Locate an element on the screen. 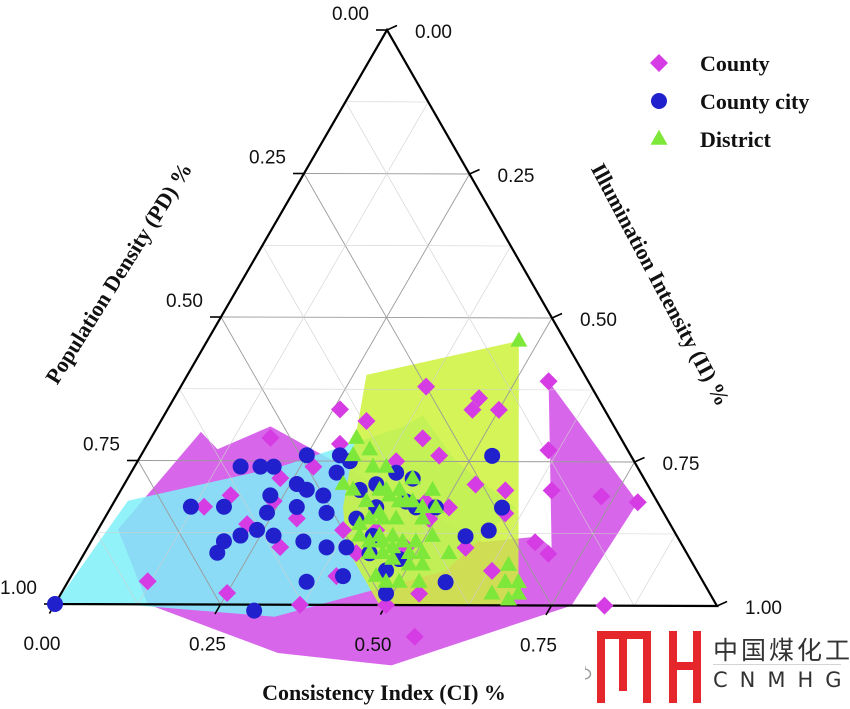 The image size is (850, 709). grid-line is located at coordinates (386, 317).